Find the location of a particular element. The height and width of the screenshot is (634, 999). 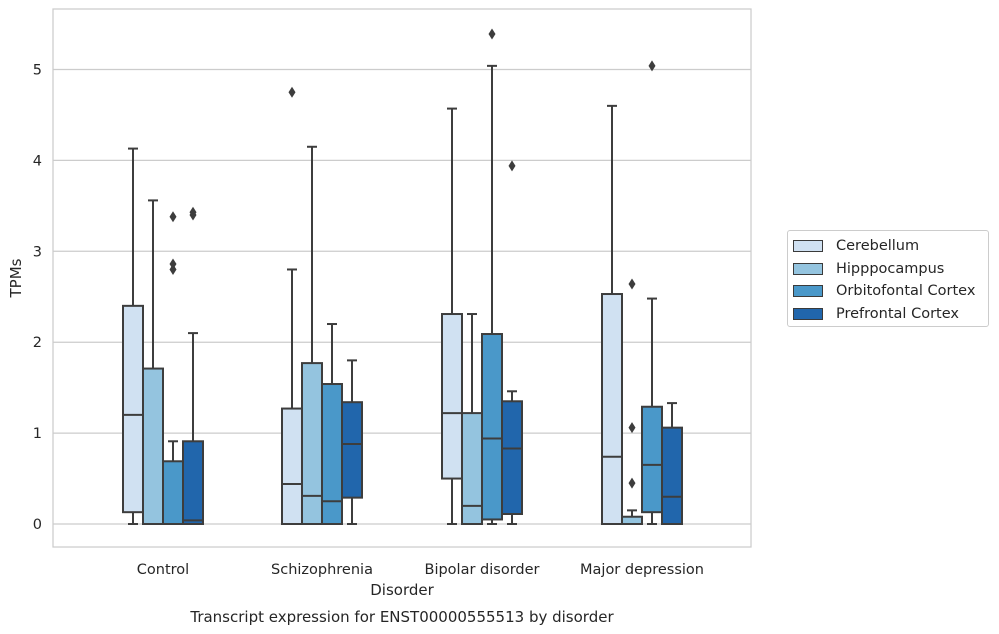

legend-item: Hipppocampus is located at coordinates (890, 269).